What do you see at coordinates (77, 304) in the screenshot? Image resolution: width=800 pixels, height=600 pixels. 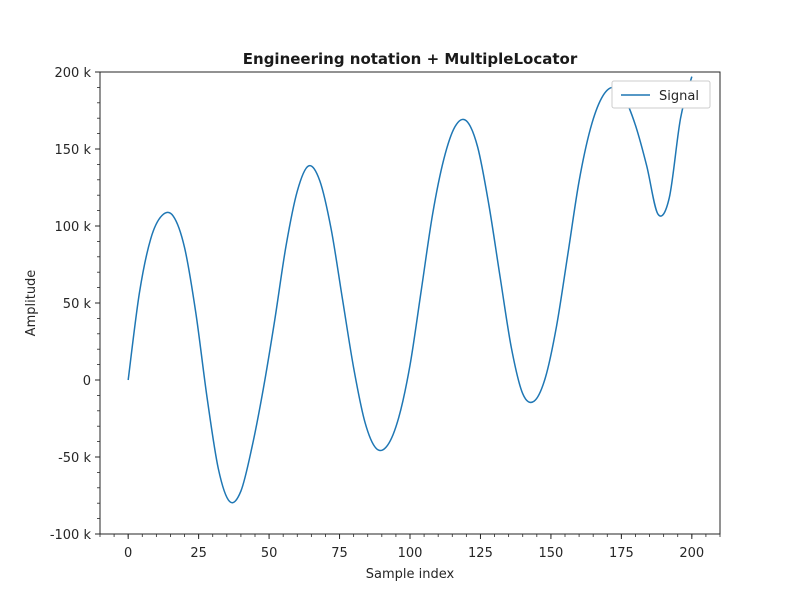 I see `y-tick-label: 50 k` at bounding box center [77, 304].